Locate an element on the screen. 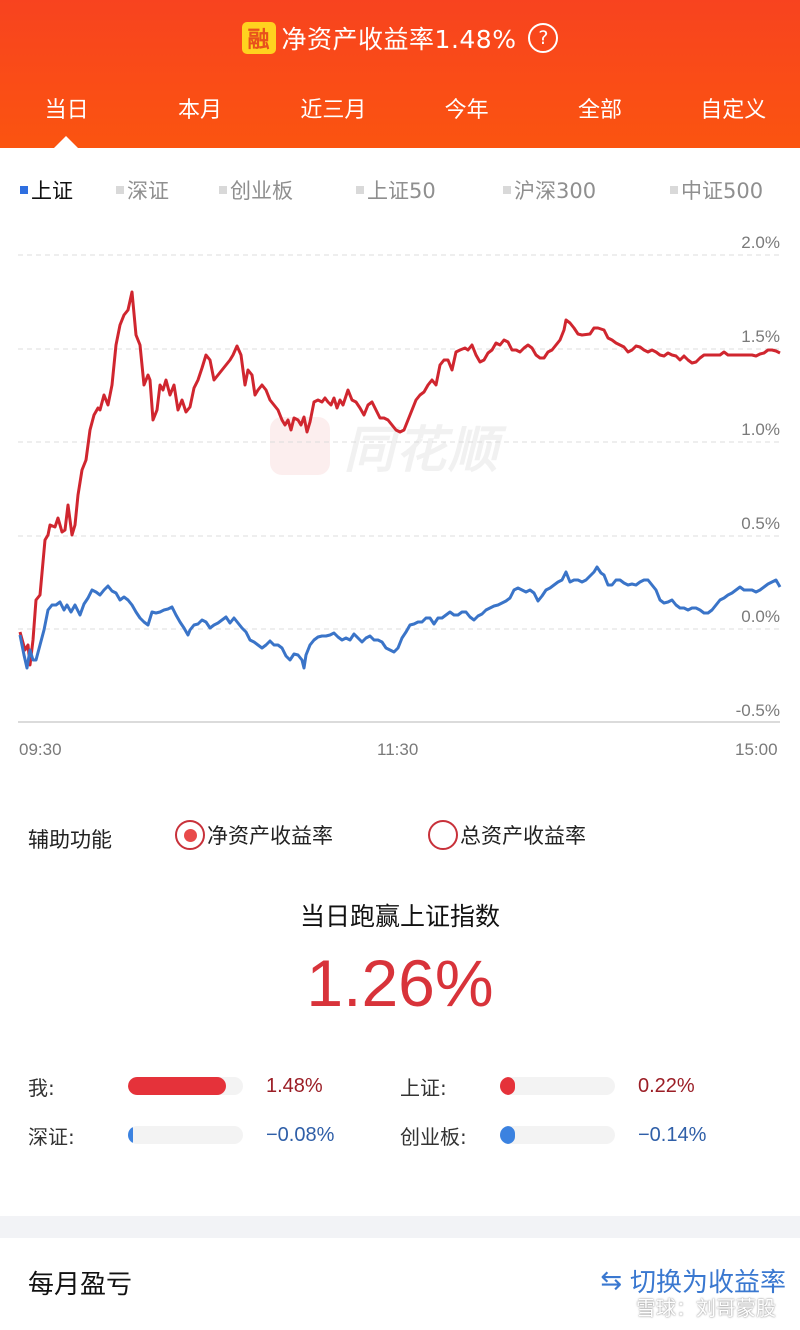  margin-badge-icon: 融 is located at coordinates (258, 38).